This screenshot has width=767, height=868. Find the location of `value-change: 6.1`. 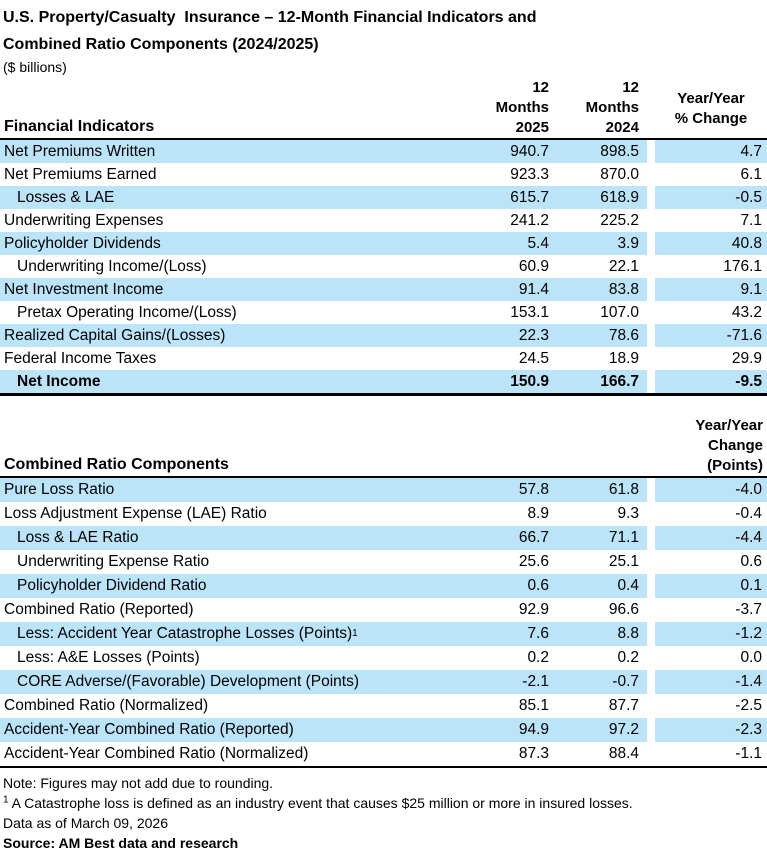

value-change: 6.1 is located at coordinates (751, 174).